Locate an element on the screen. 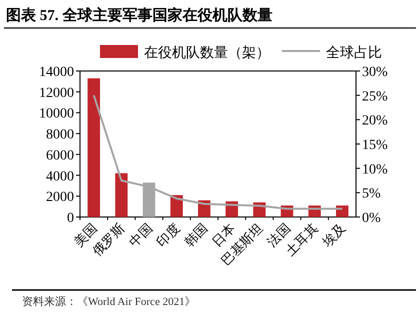 This screenshot has width=420, height=322. y2-tick-label: 5% is located at coordinates (371, 194).